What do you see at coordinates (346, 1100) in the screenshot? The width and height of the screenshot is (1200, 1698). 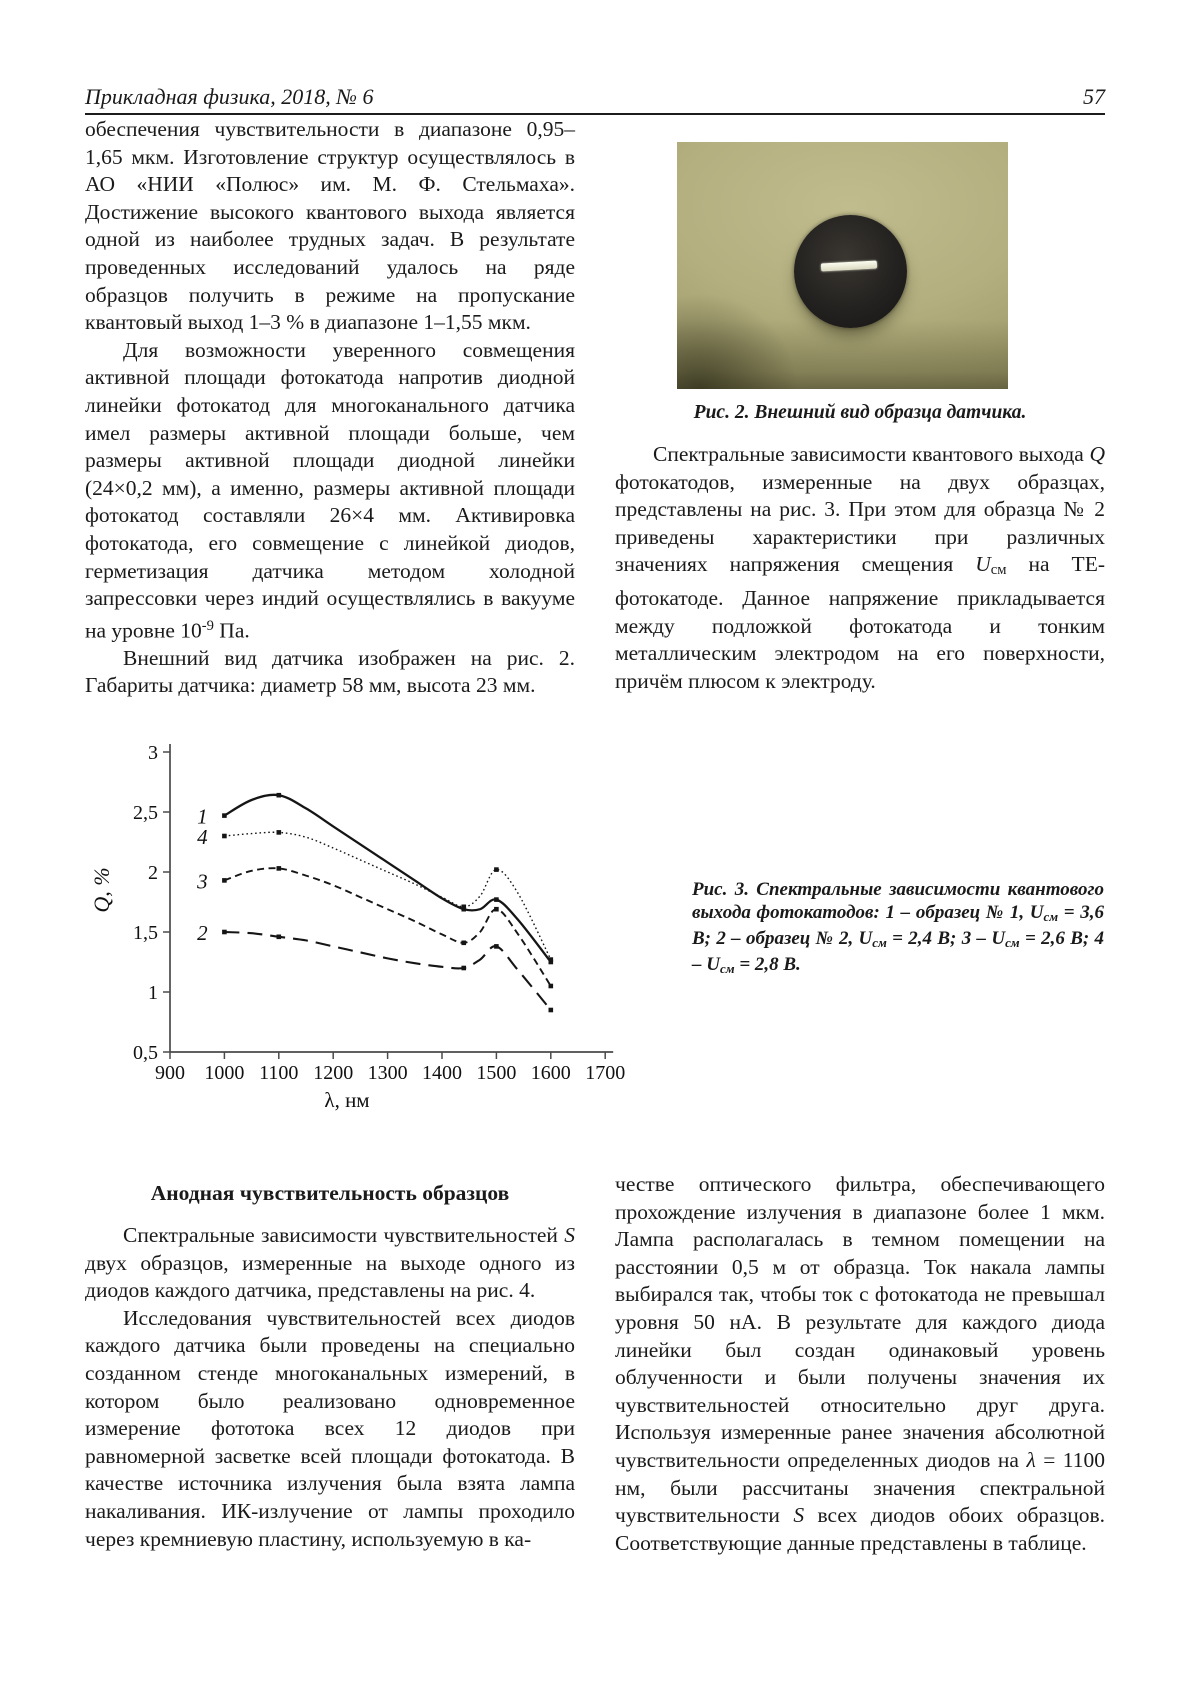 I see `svg-text: λ, нм` at bounding box center [346, 1100].